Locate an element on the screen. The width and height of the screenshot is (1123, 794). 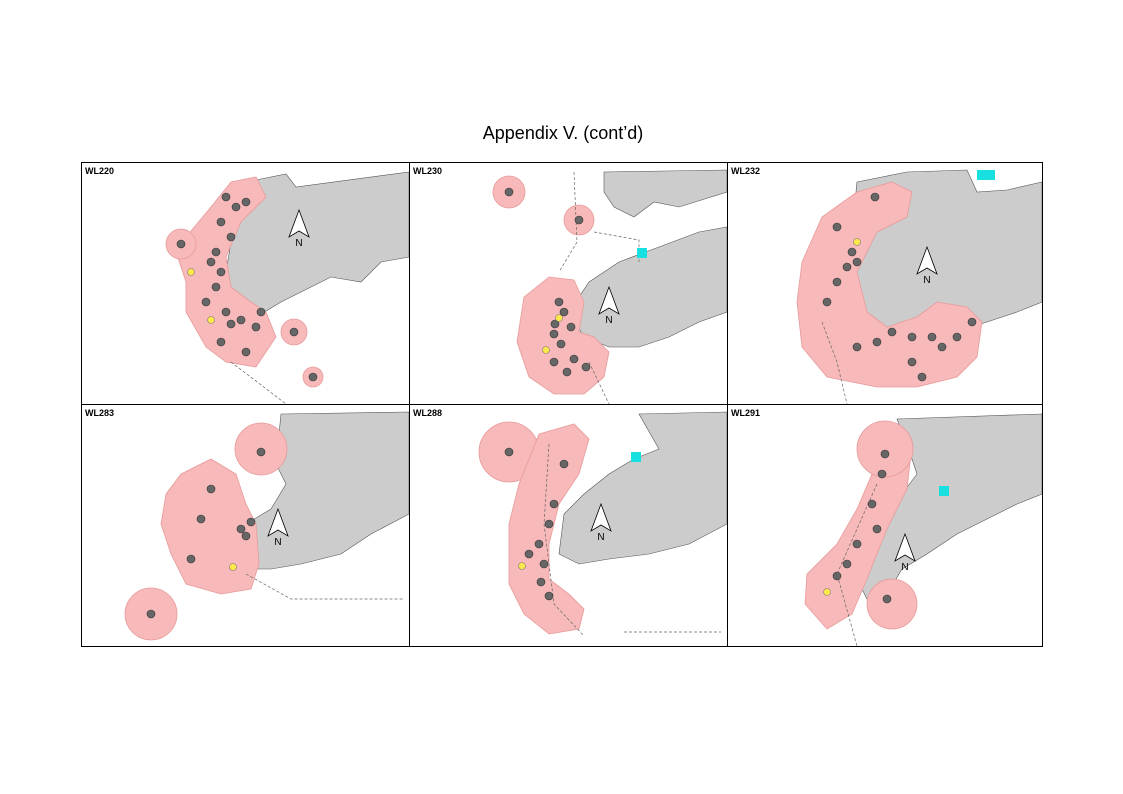
map-panel: N WL220 is located at coordinates (247, 285).